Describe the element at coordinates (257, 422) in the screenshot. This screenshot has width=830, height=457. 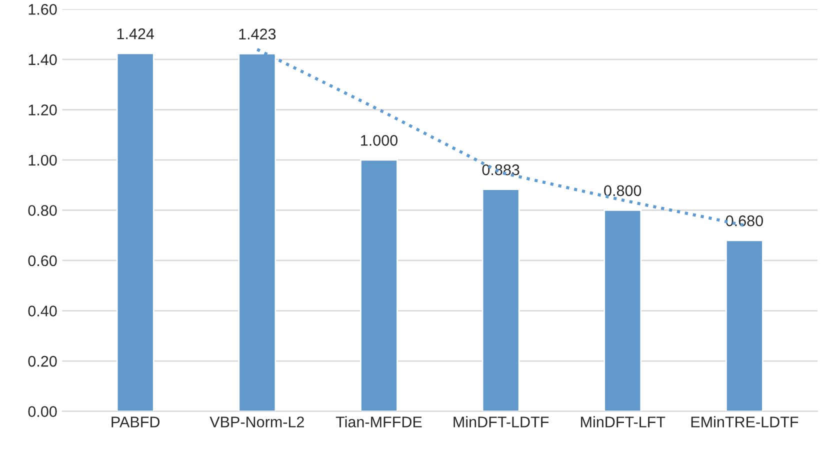
I see `x-tick-label: VBP-Norm-L2` at that location.